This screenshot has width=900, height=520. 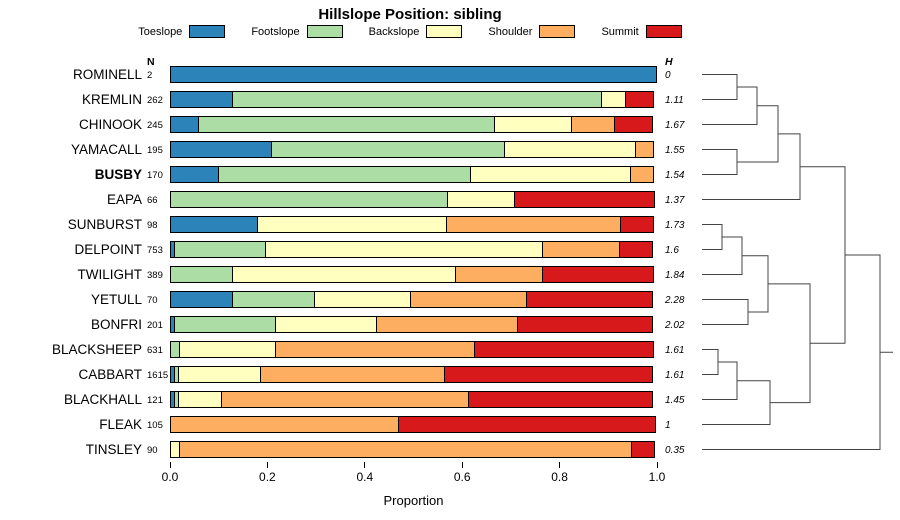 I want to click on legend-item-shoulder: Shoulder, so click(x=532, y=31).